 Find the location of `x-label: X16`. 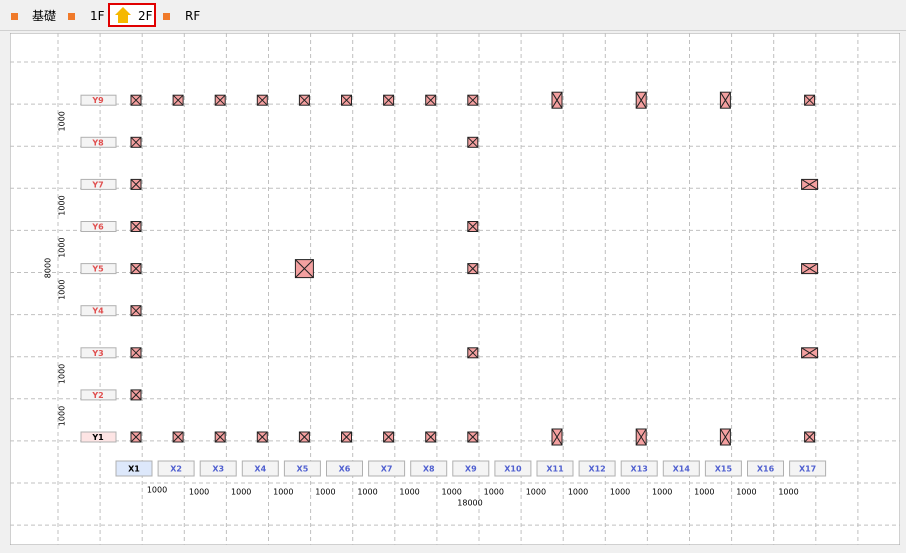

x-label: X16 is located at coordinates (766, 469).